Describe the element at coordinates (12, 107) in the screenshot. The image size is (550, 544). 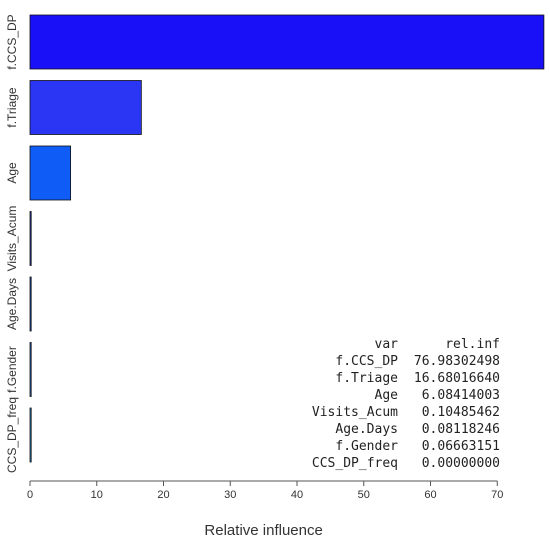
I see `category-label-f.Triage: f.Triage` at that location.